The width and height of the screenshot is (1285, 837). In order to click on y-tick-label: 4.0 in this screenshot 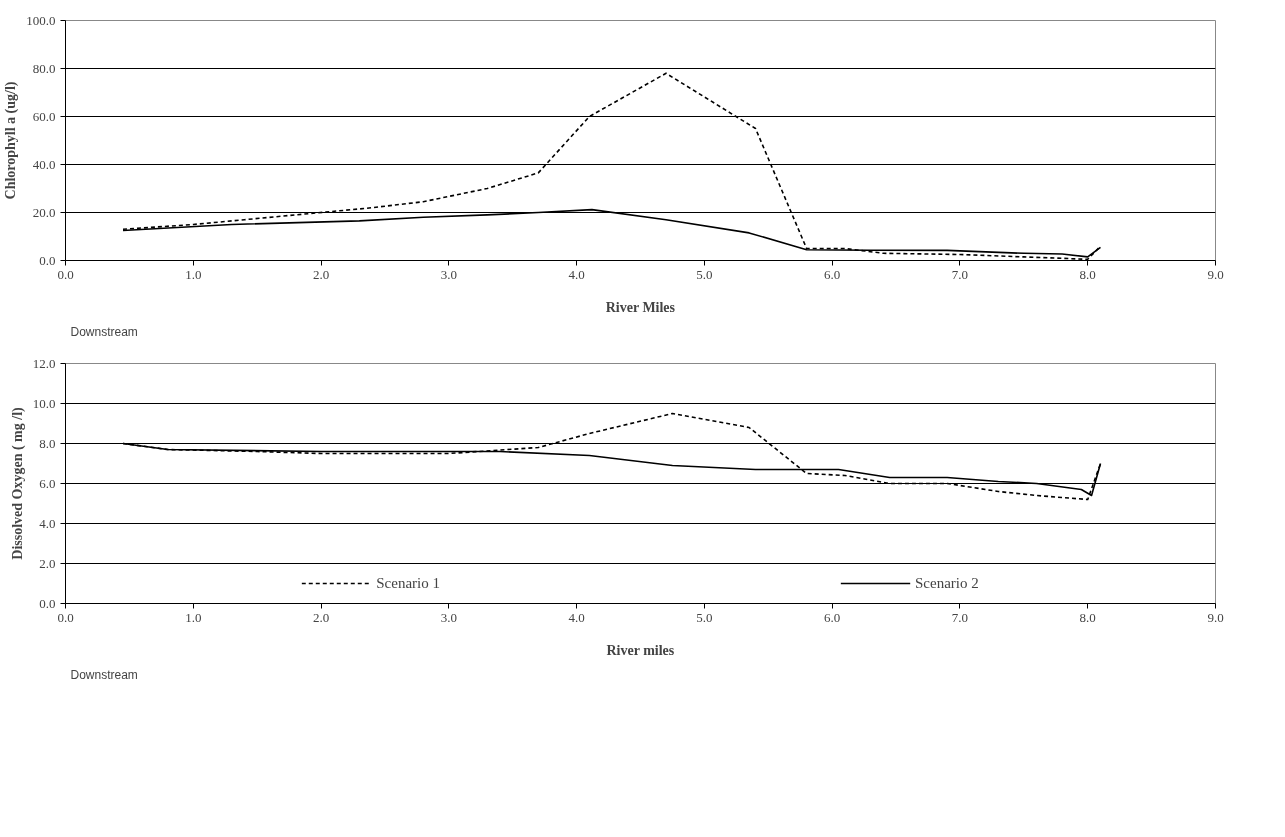, I will do `click(47, 523)`.